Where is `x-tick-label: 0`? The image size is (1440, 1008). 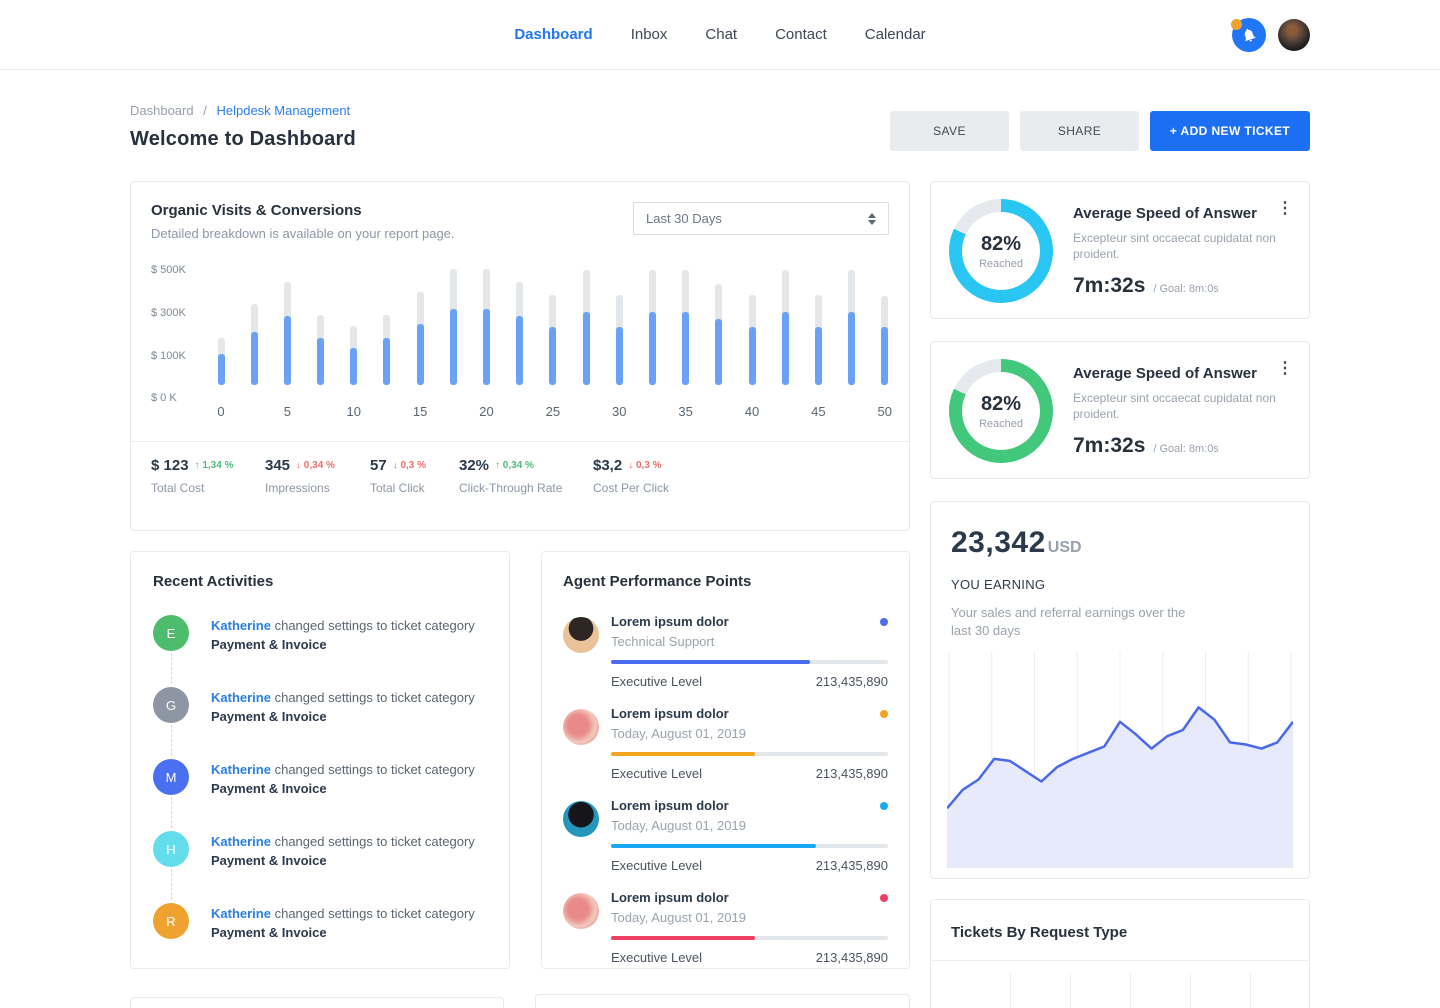 x-tick-label: 0 is located at coordinates (221, 411).